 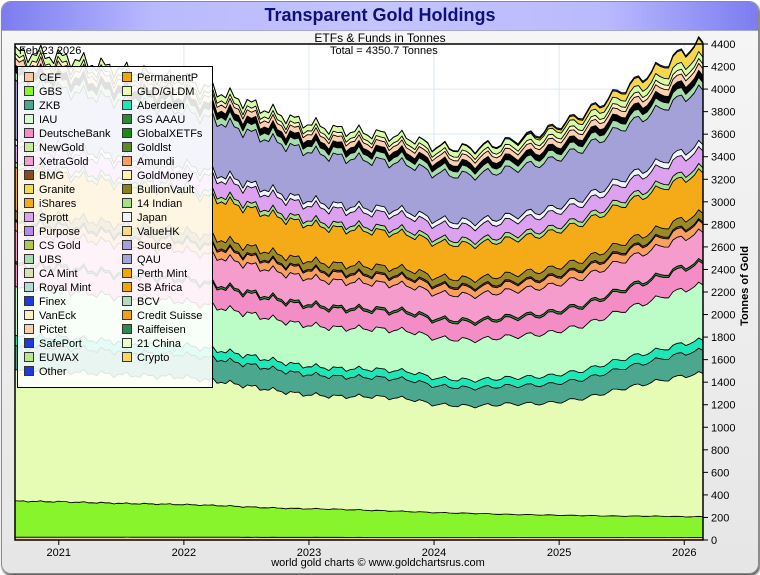 What do you see at coordinates (684, 553) in the screenshot?
I see `x-tick-label: 2026` at bounding box center [684, 553].